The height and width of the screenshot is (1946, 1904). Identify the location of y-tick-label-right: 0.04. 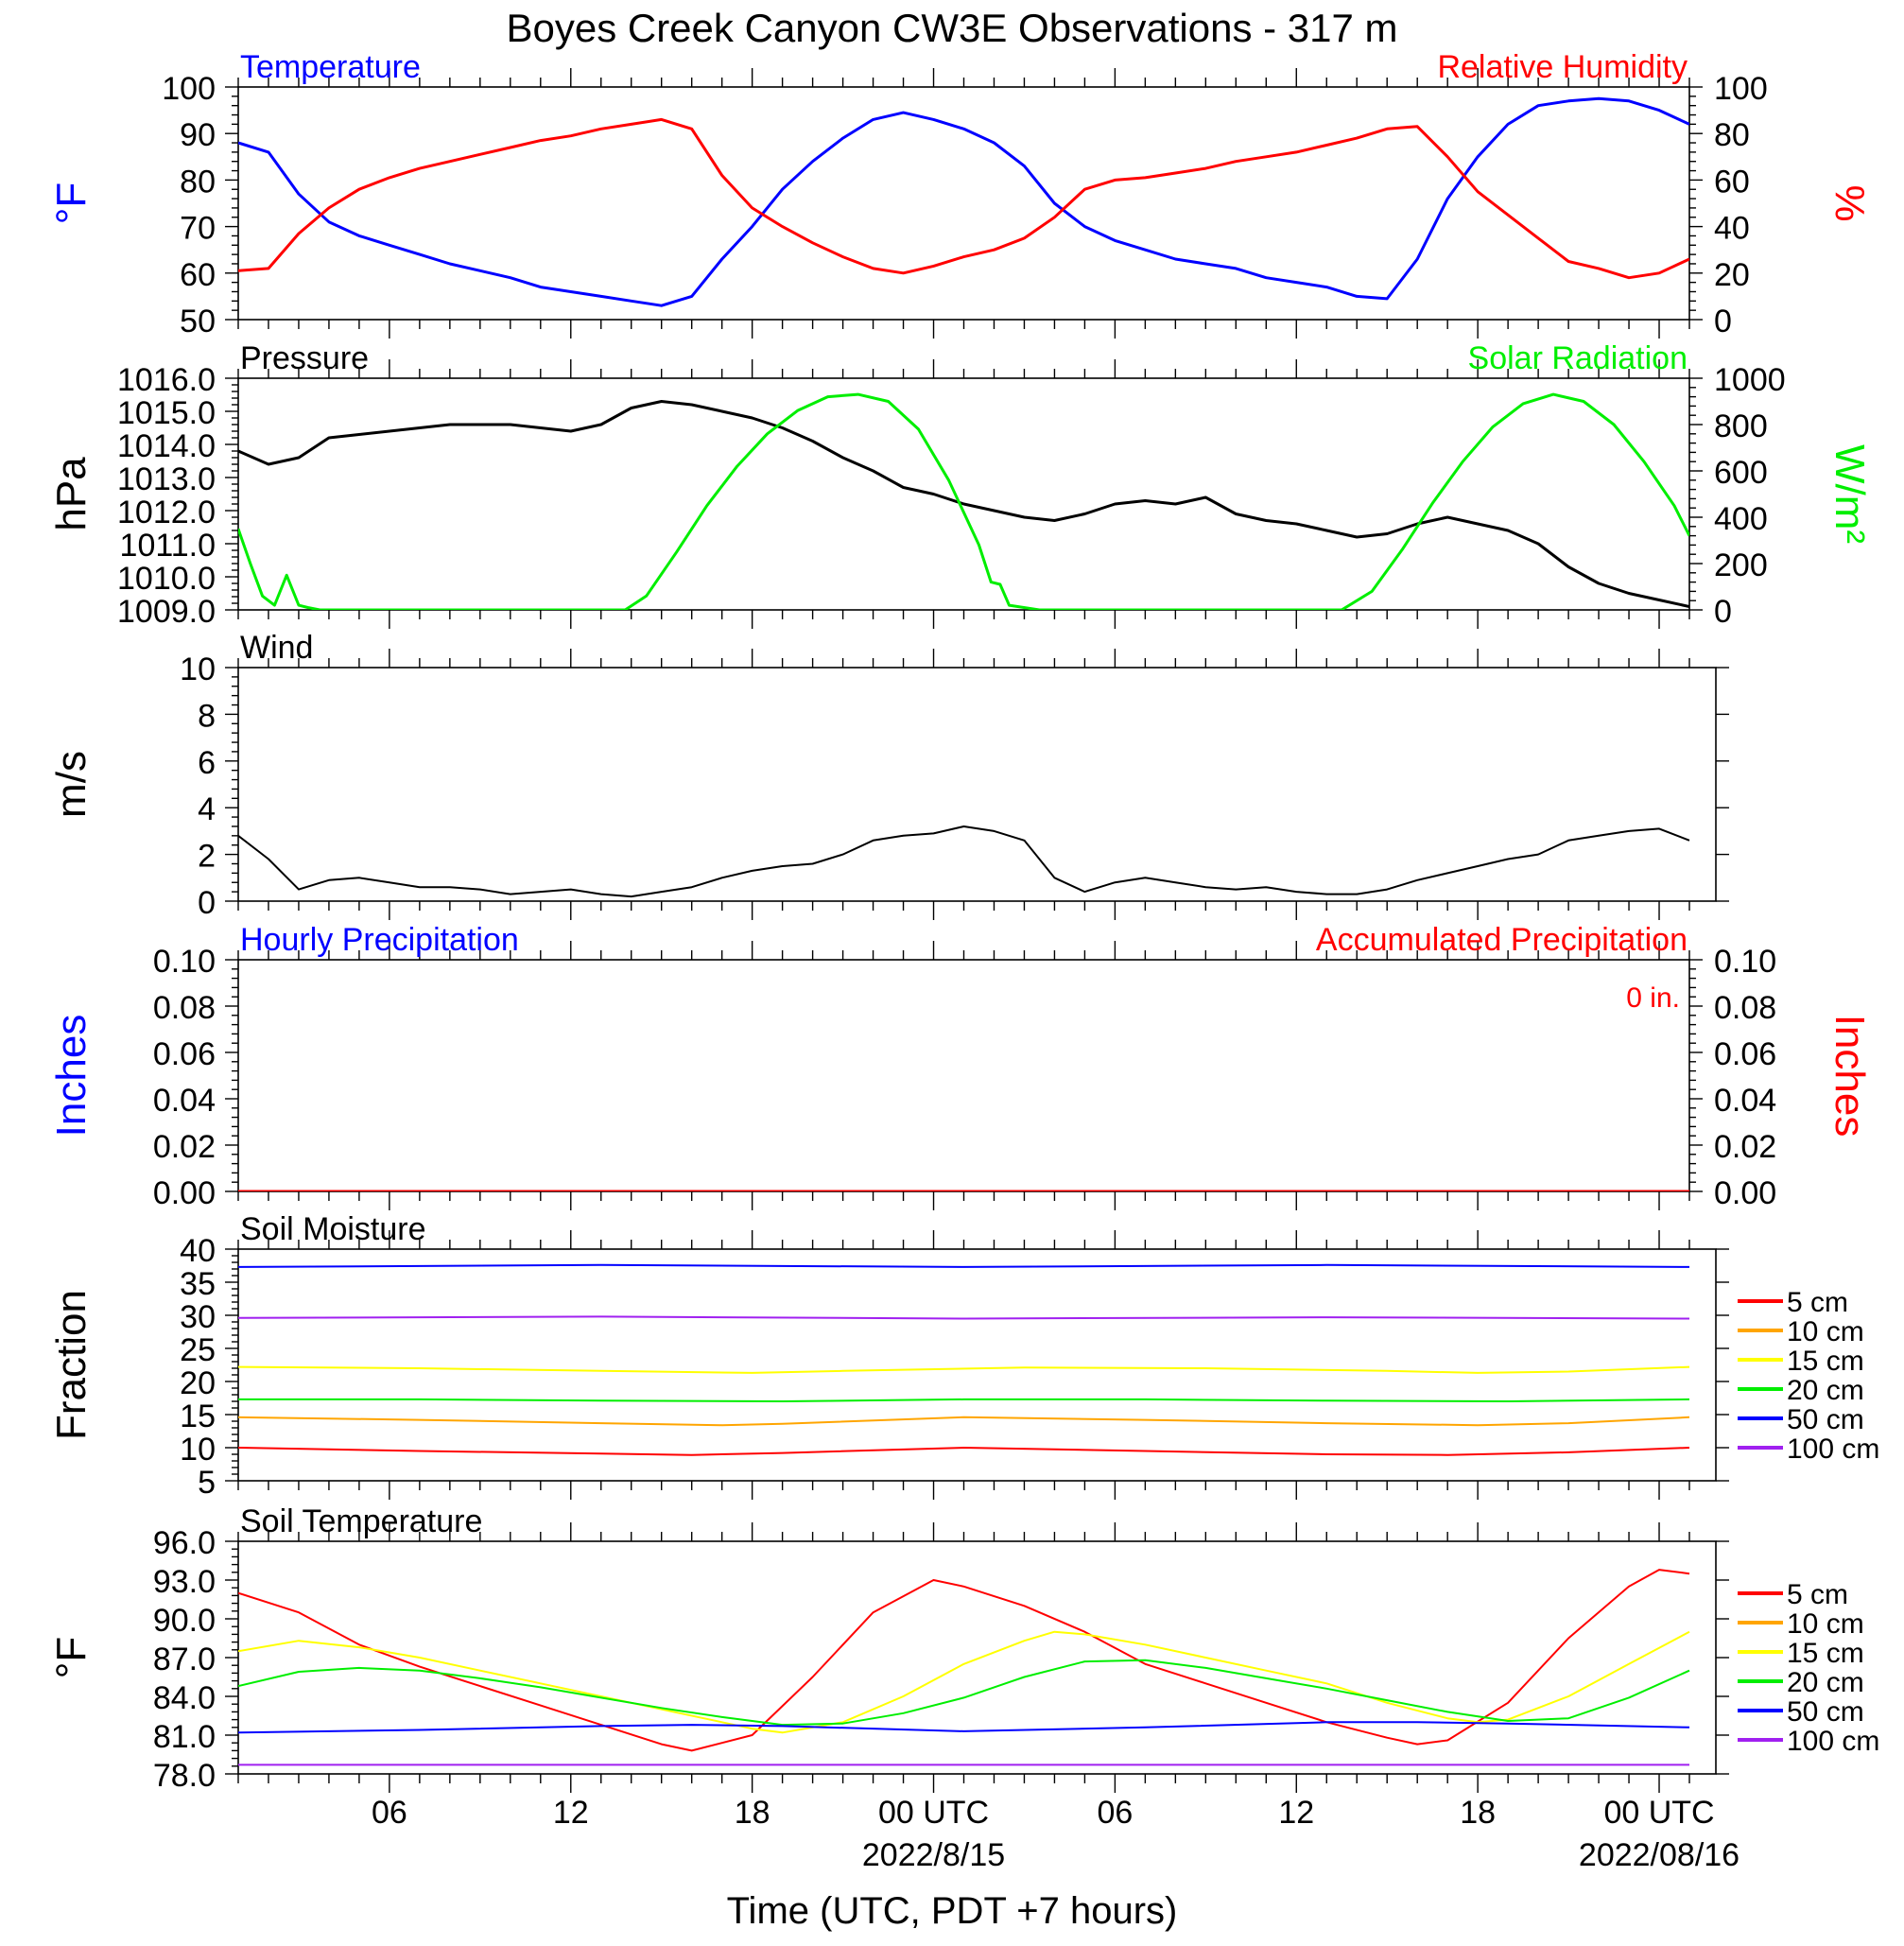
(1745, 1101).